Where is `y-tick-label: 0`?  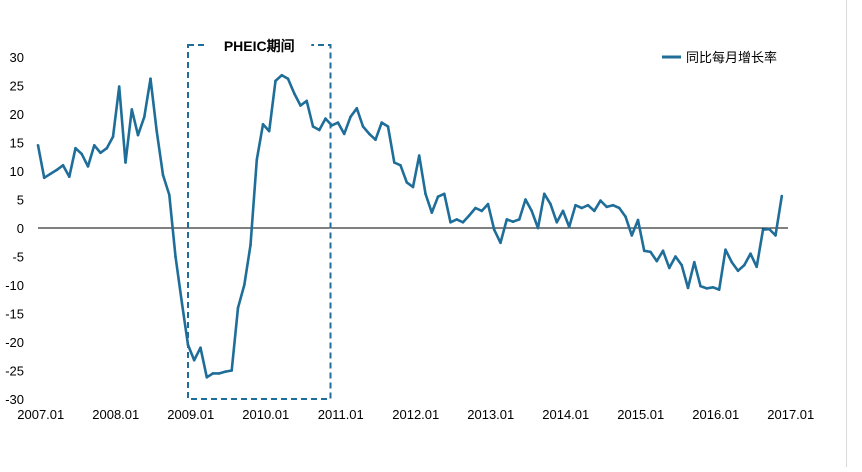 y-tick-label: 0 is located at coordinates (20, 228).